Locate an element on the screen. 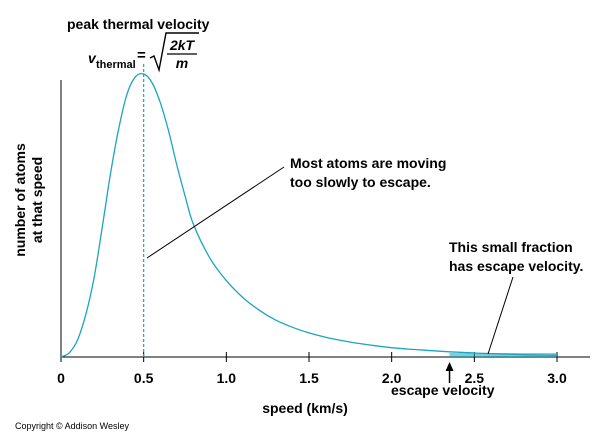 This screenshot has height=439, width=606. fraction-pointer-line is located at coordinates (500, 315).